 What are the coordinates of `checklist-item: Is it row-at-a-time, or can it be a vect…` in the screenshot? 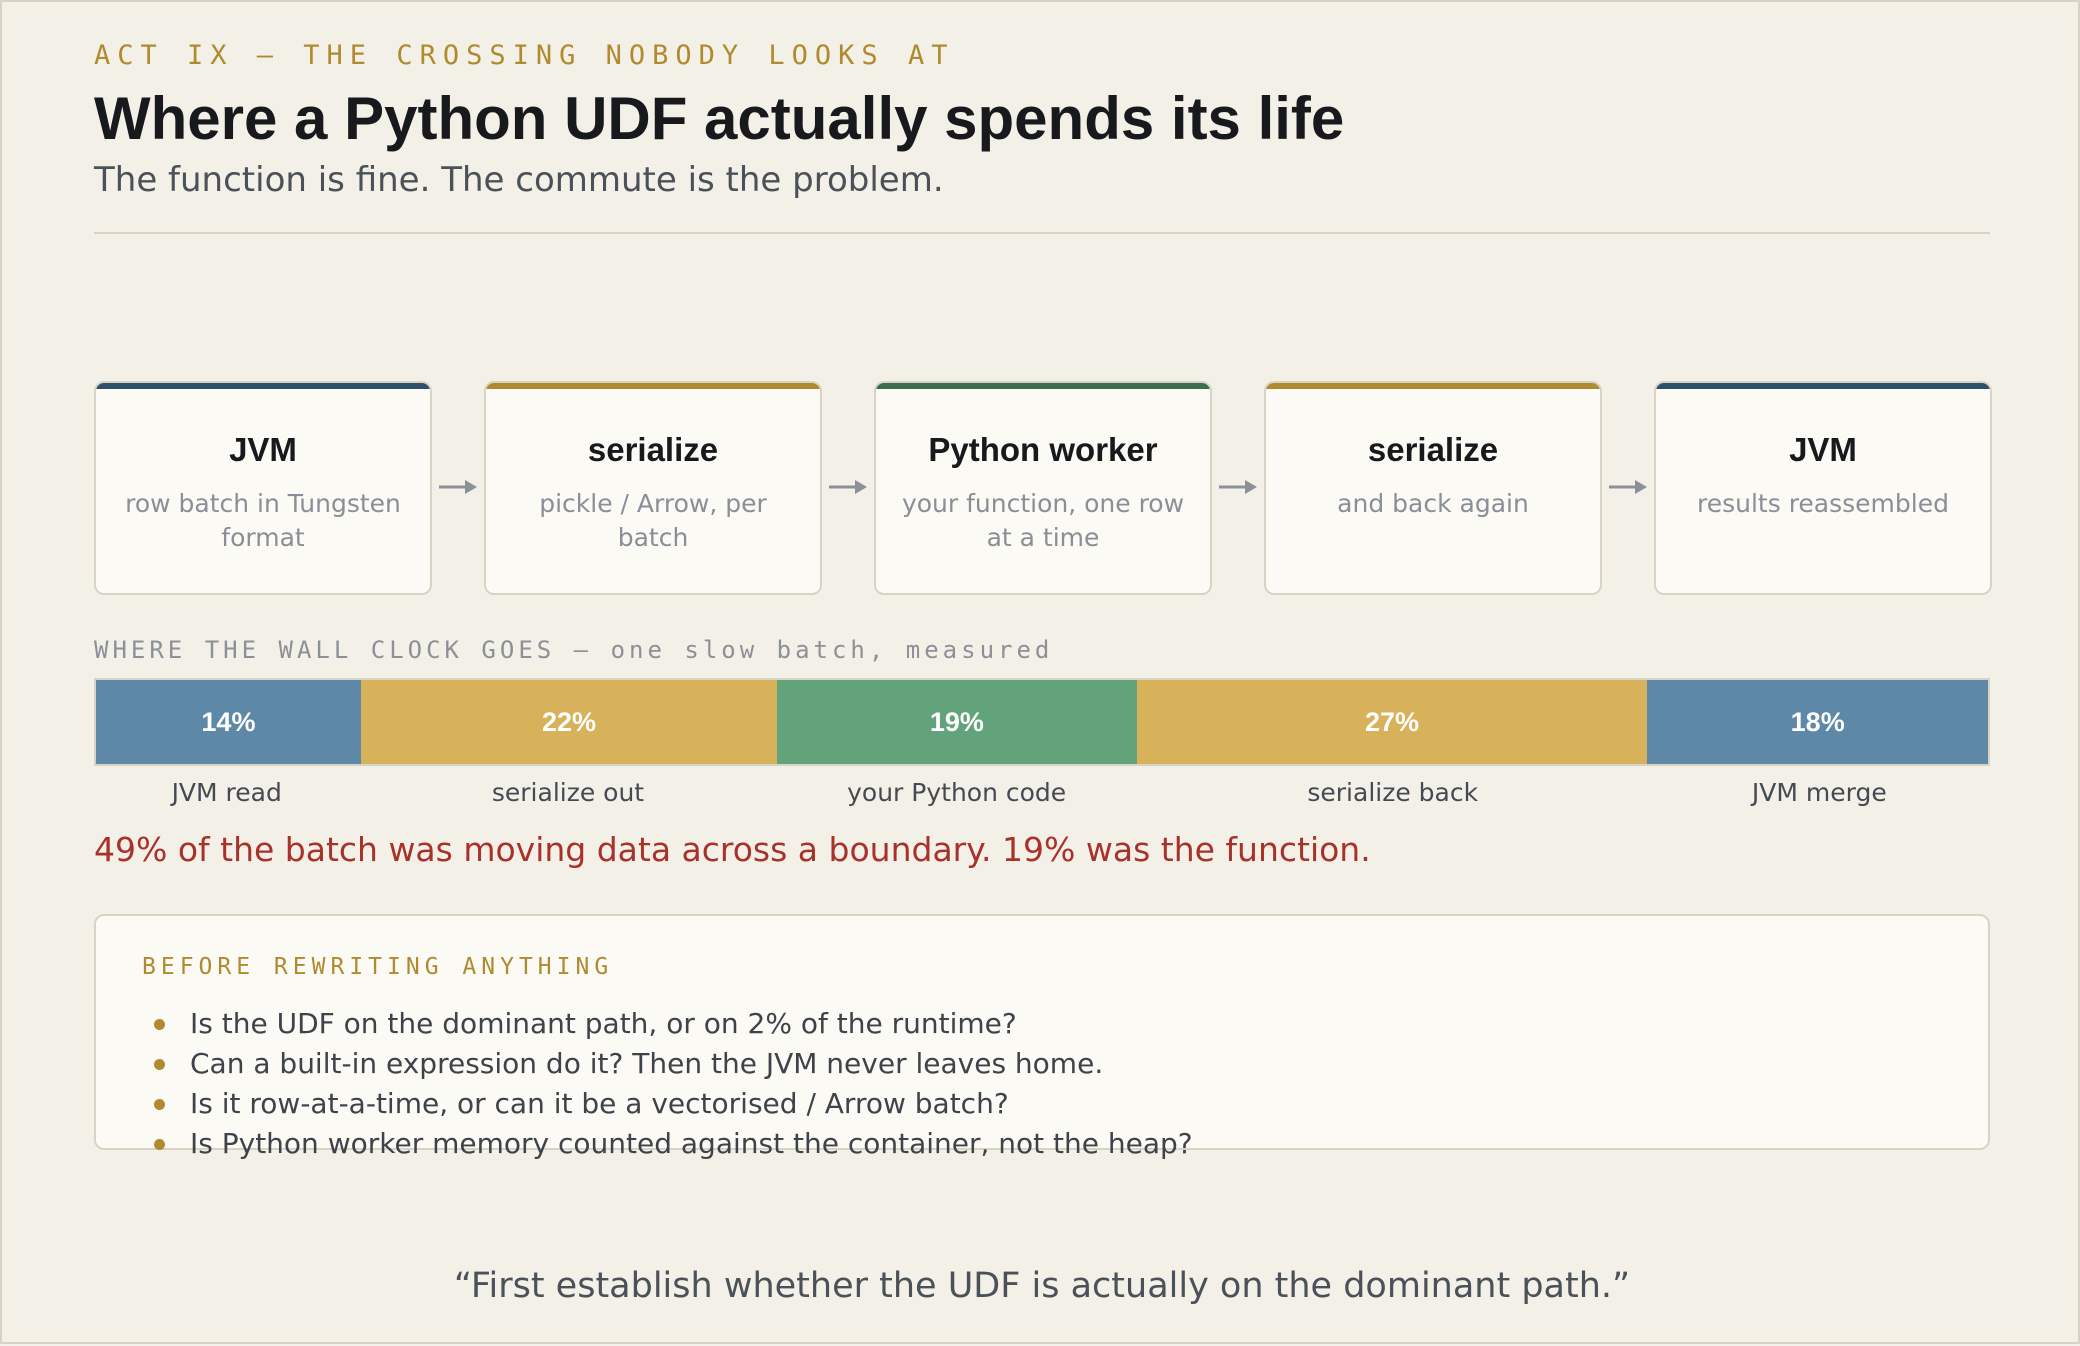 It's located at (667, 1104).